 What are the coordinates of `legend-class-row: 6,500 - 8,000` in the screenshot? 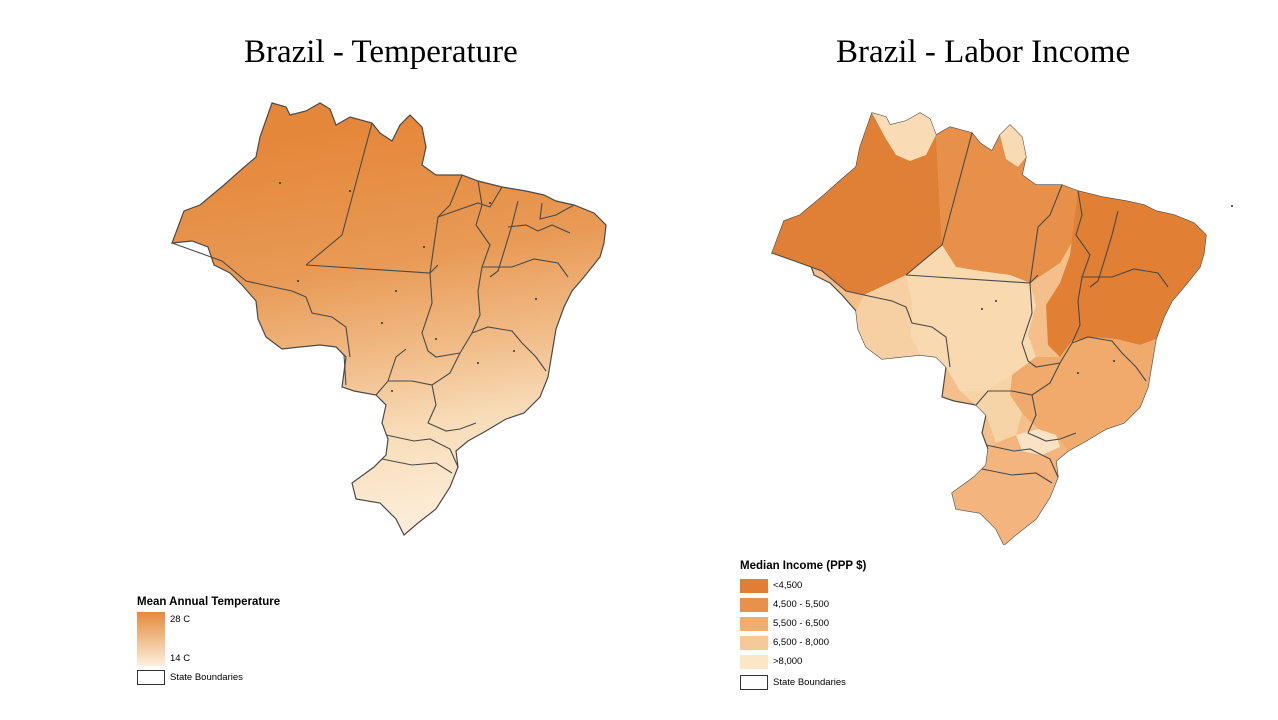 It's located at (803, 642).